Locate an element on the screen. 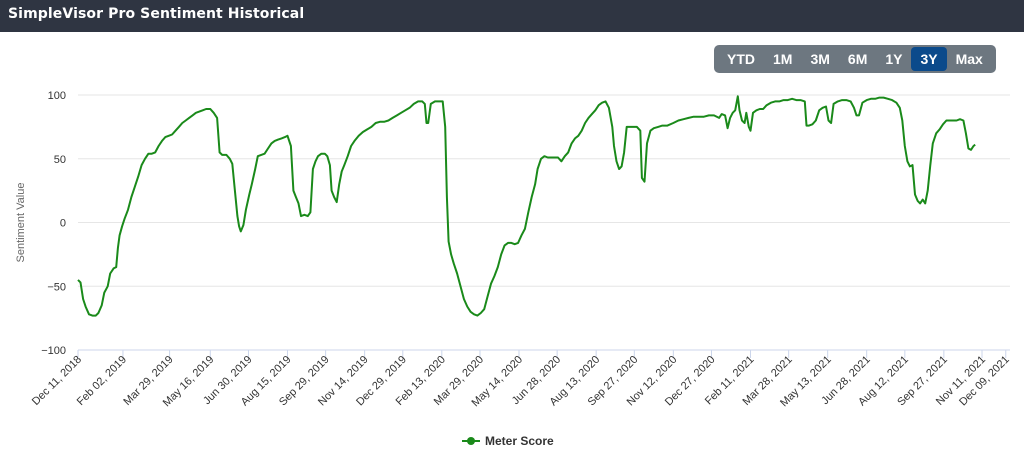 The image size is (1024, 458). y-tick-label: 100 is located at coordinates (57, 96).